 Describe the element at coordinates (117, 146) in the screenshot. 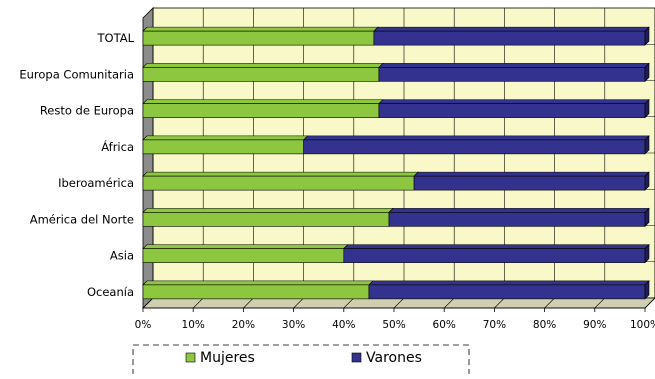

I see `category-label: África` at that location.